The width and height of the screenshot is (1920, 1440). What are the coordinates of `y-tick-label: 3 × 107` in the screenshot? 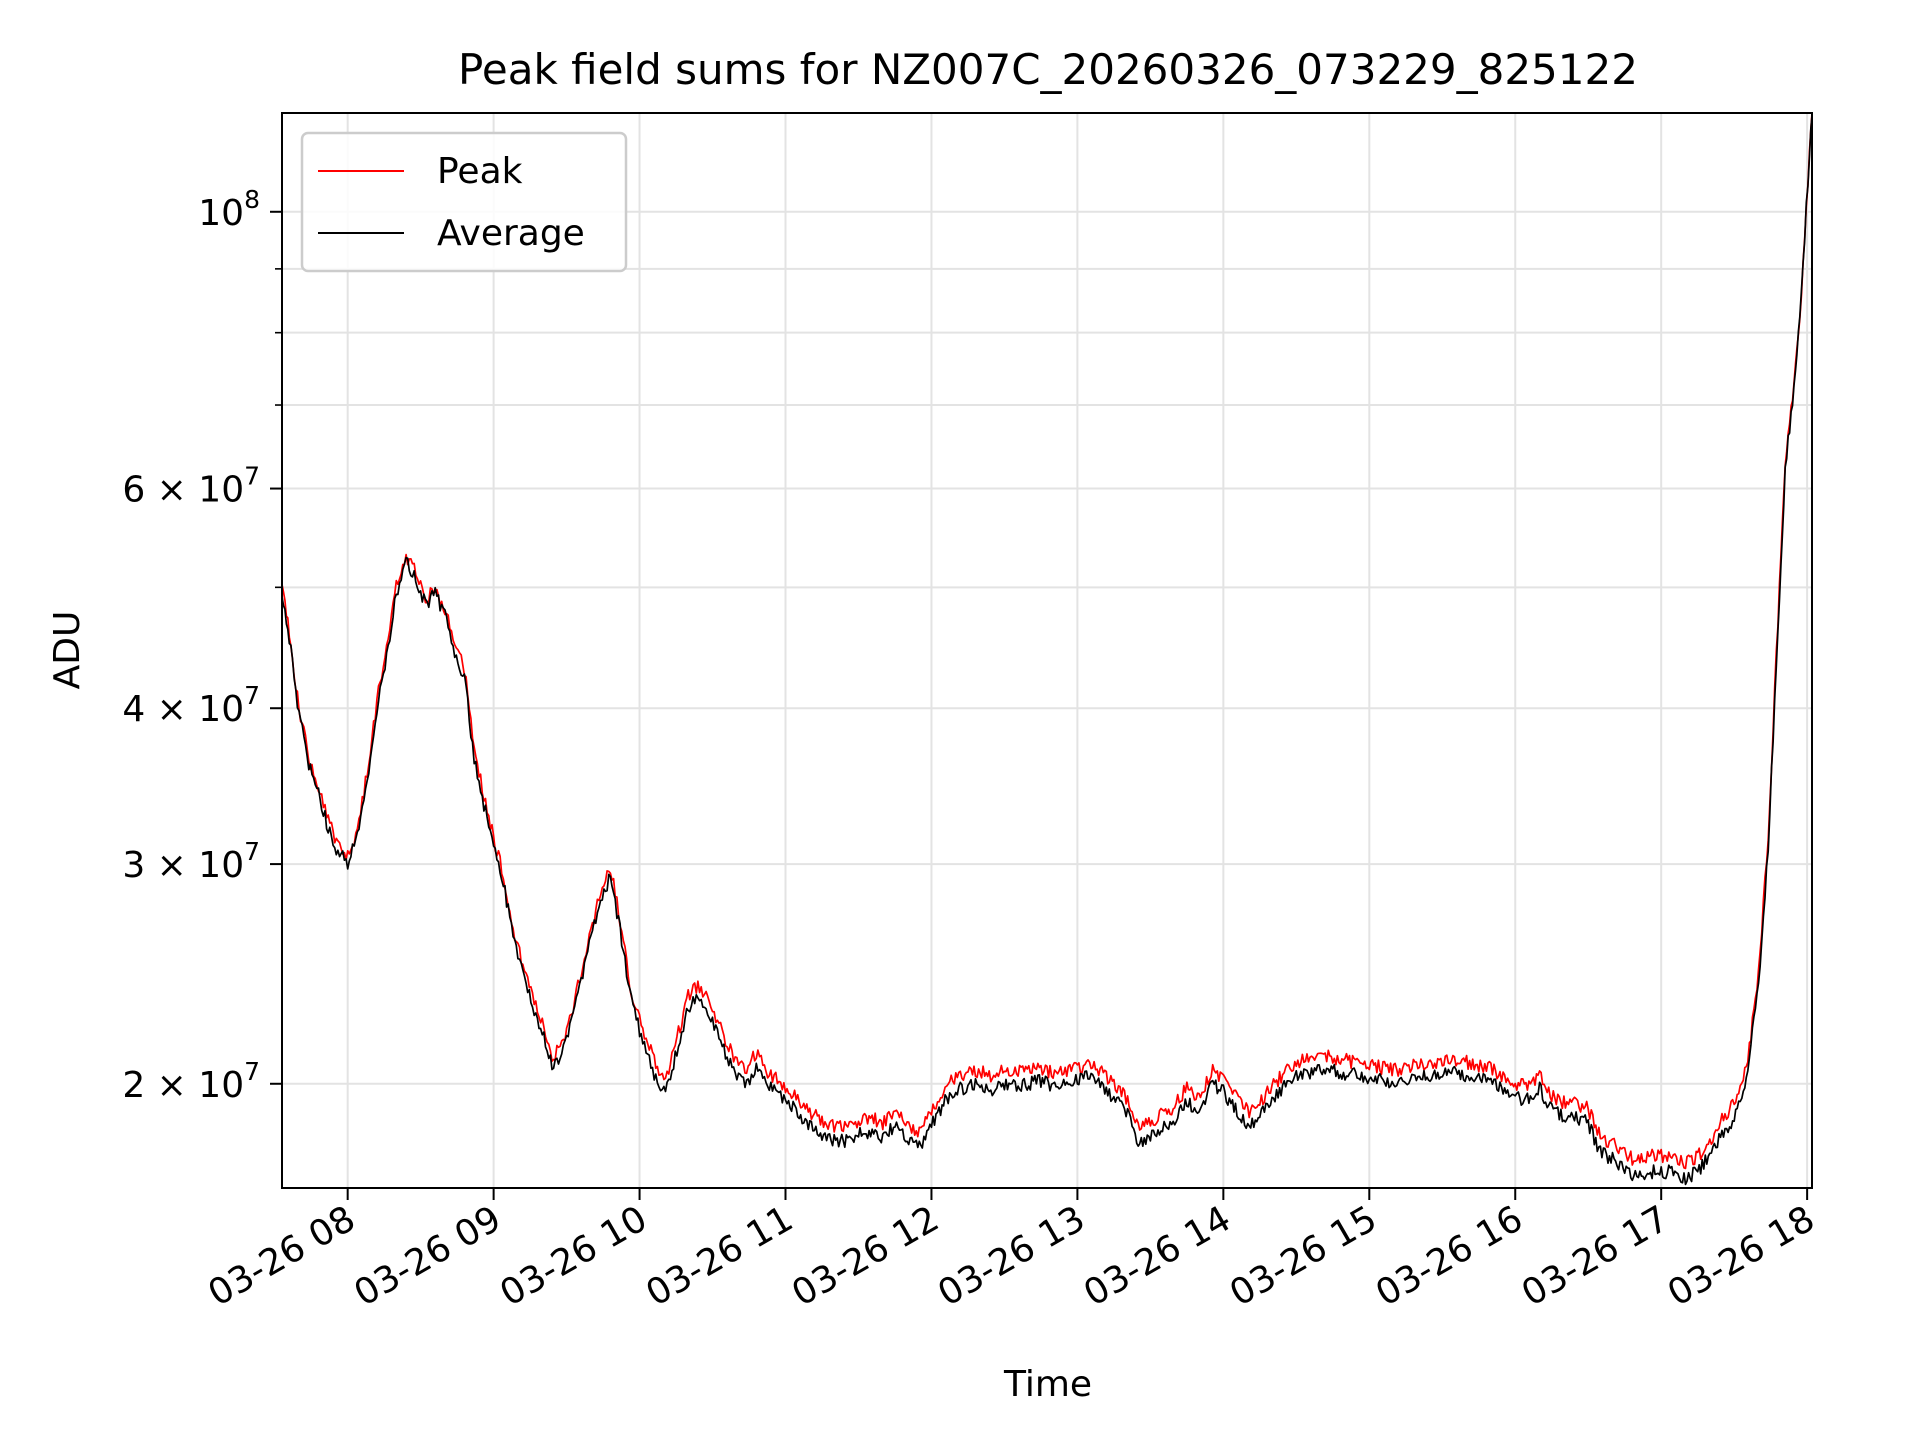 It's located at (191, 861).